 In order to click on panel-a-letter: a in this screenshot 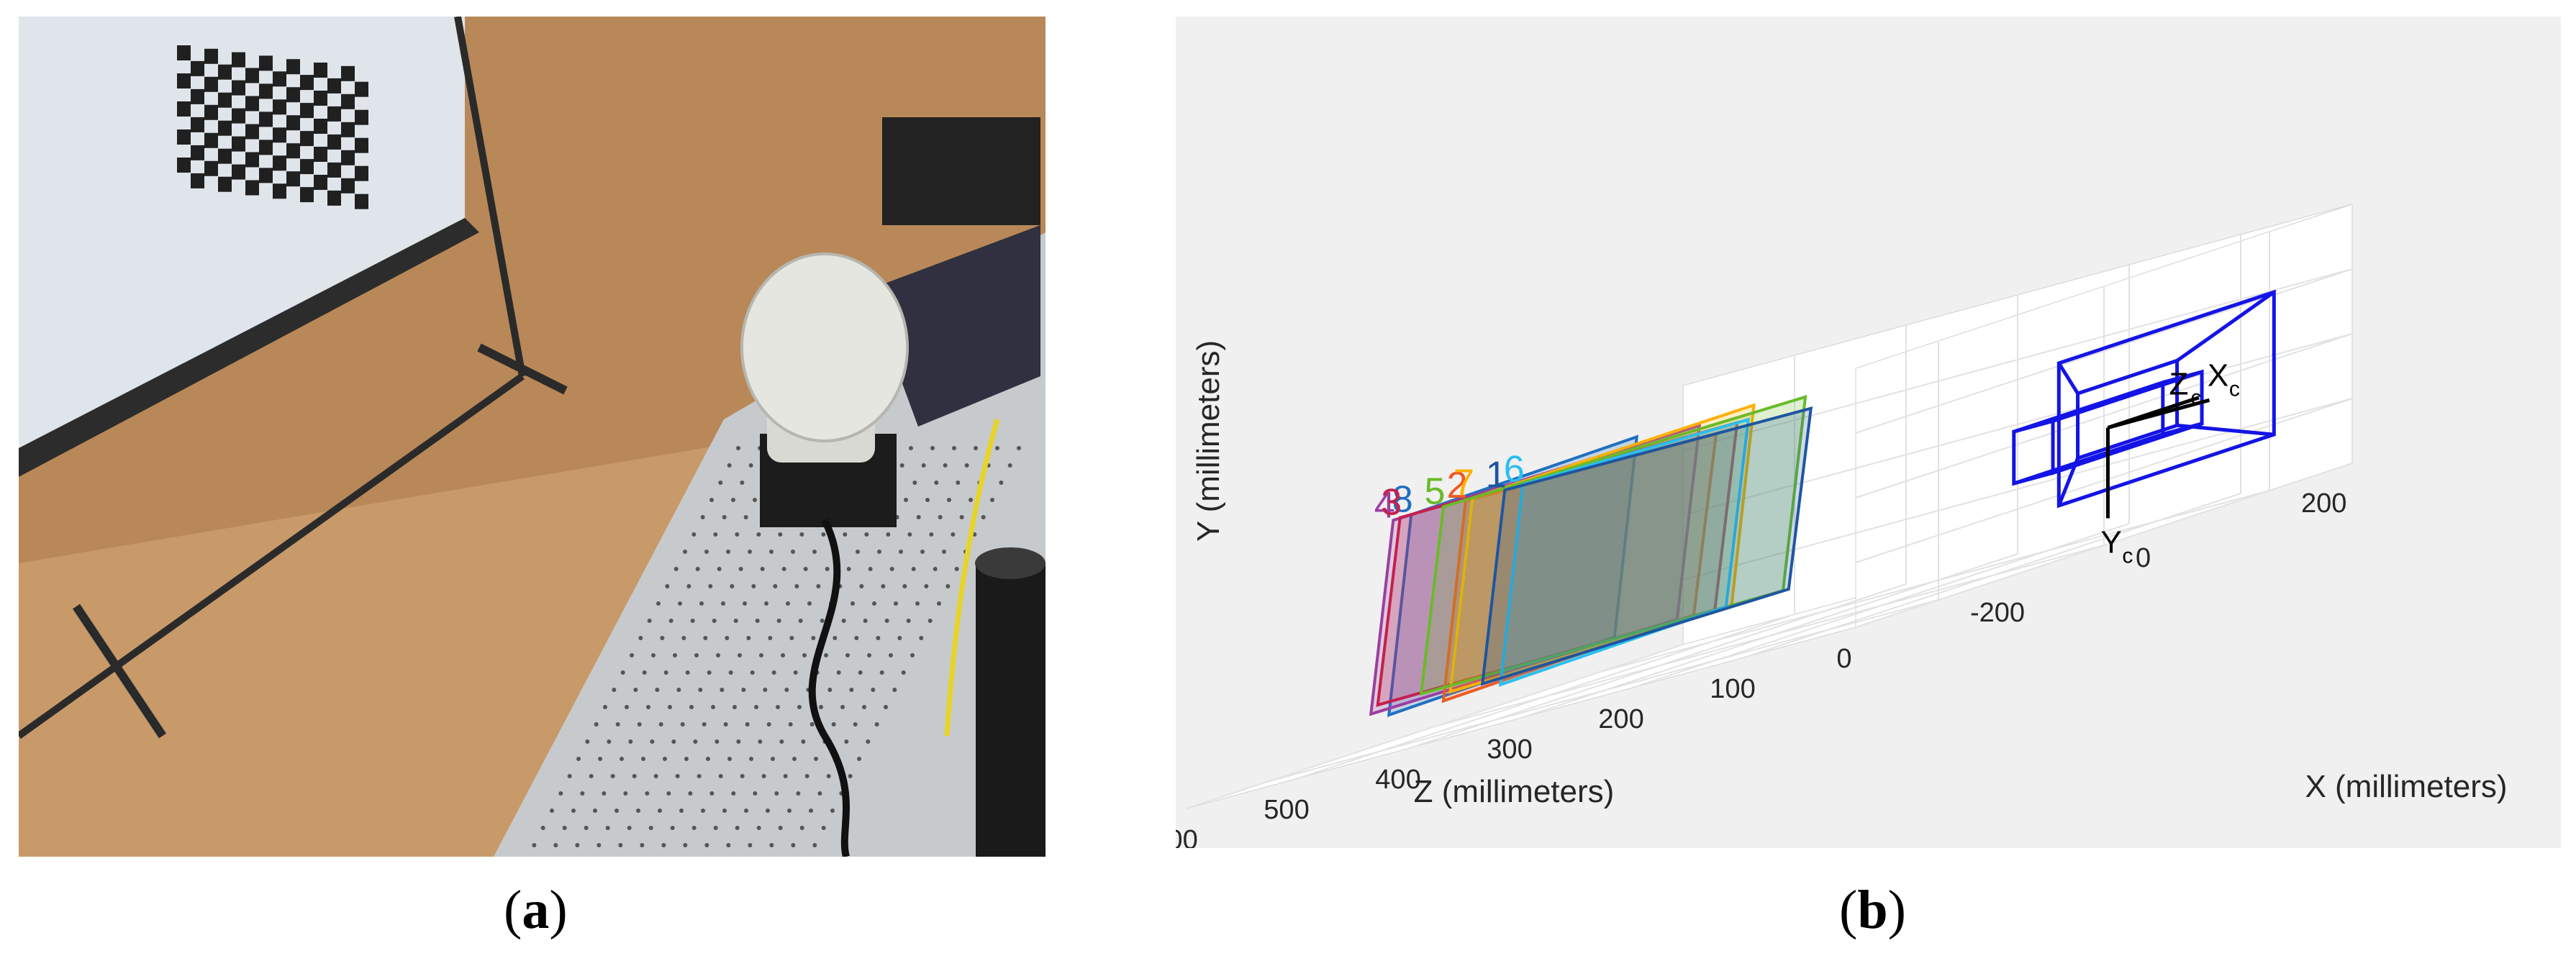, I will do `click(536, 910)`.